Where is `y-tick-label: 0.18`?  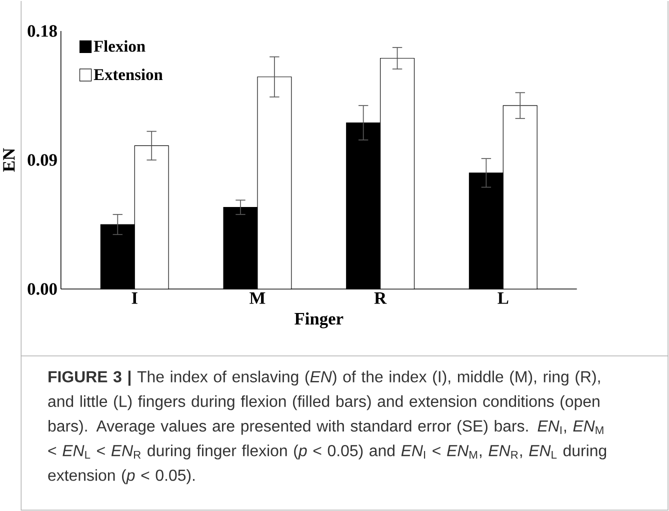
y-tick-label: 0.18 is located at coordinates (42, 31).